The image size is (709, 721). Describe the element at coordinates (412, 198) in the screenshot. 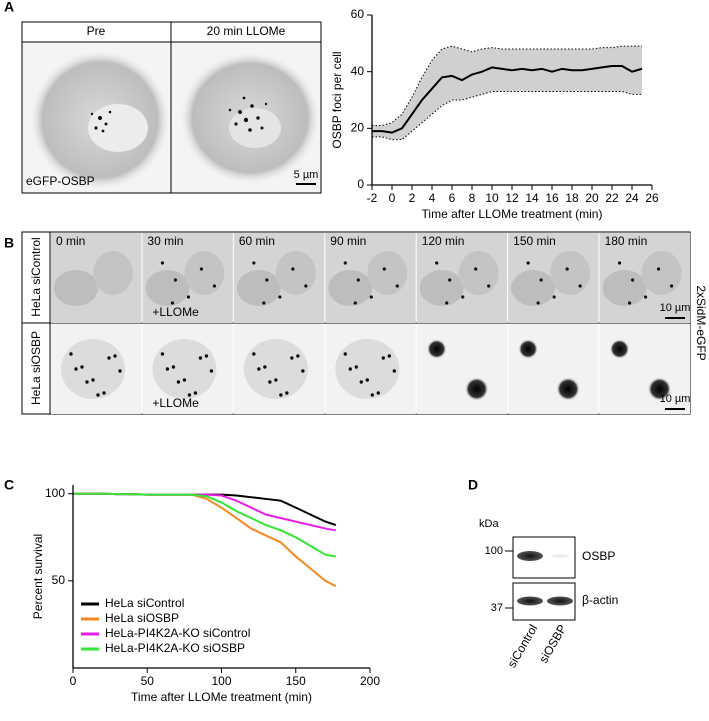

I see `x-tick-label: 2` at that location.